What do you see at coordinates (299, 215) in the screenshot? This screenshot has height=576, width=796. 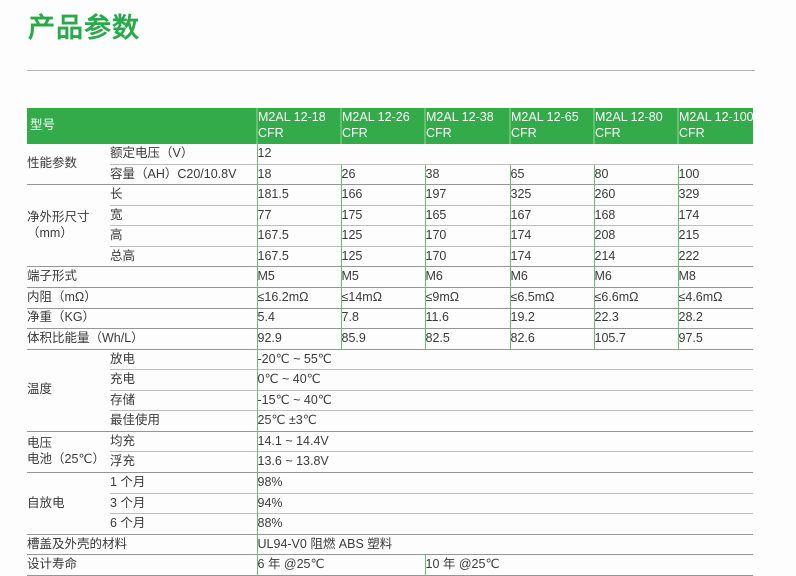 I see `value-cell: 77` at bounding box center [299, 215].